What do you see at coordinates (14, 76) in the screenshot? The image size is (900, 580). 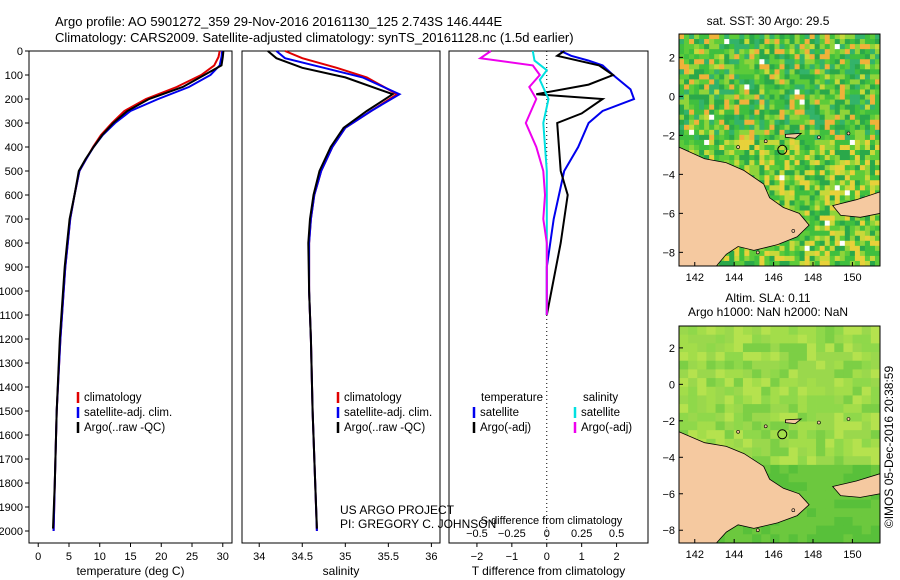 I see `y-tick-label: 100` at bounding box center [14, 76].